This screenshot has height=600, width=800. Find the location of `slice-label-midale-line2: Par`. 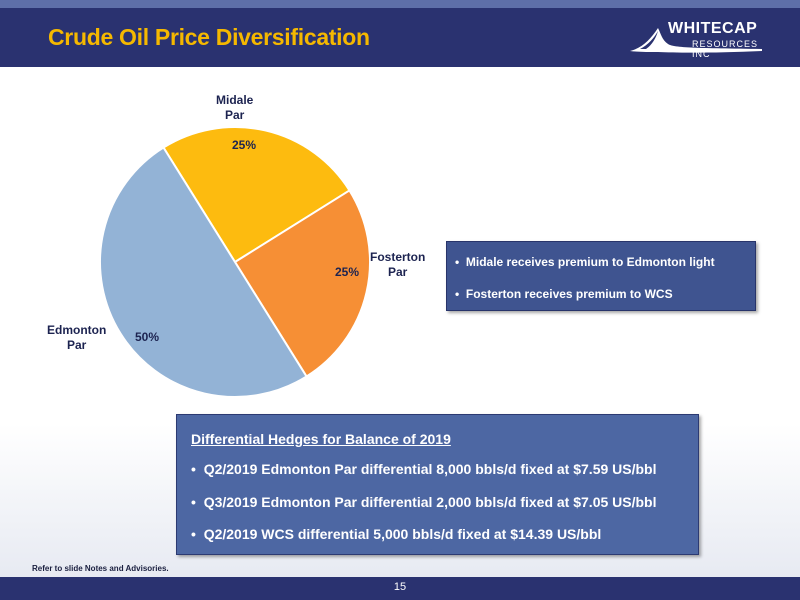

slice-label-midale-line2: Par is located at coordinates (234, 115).